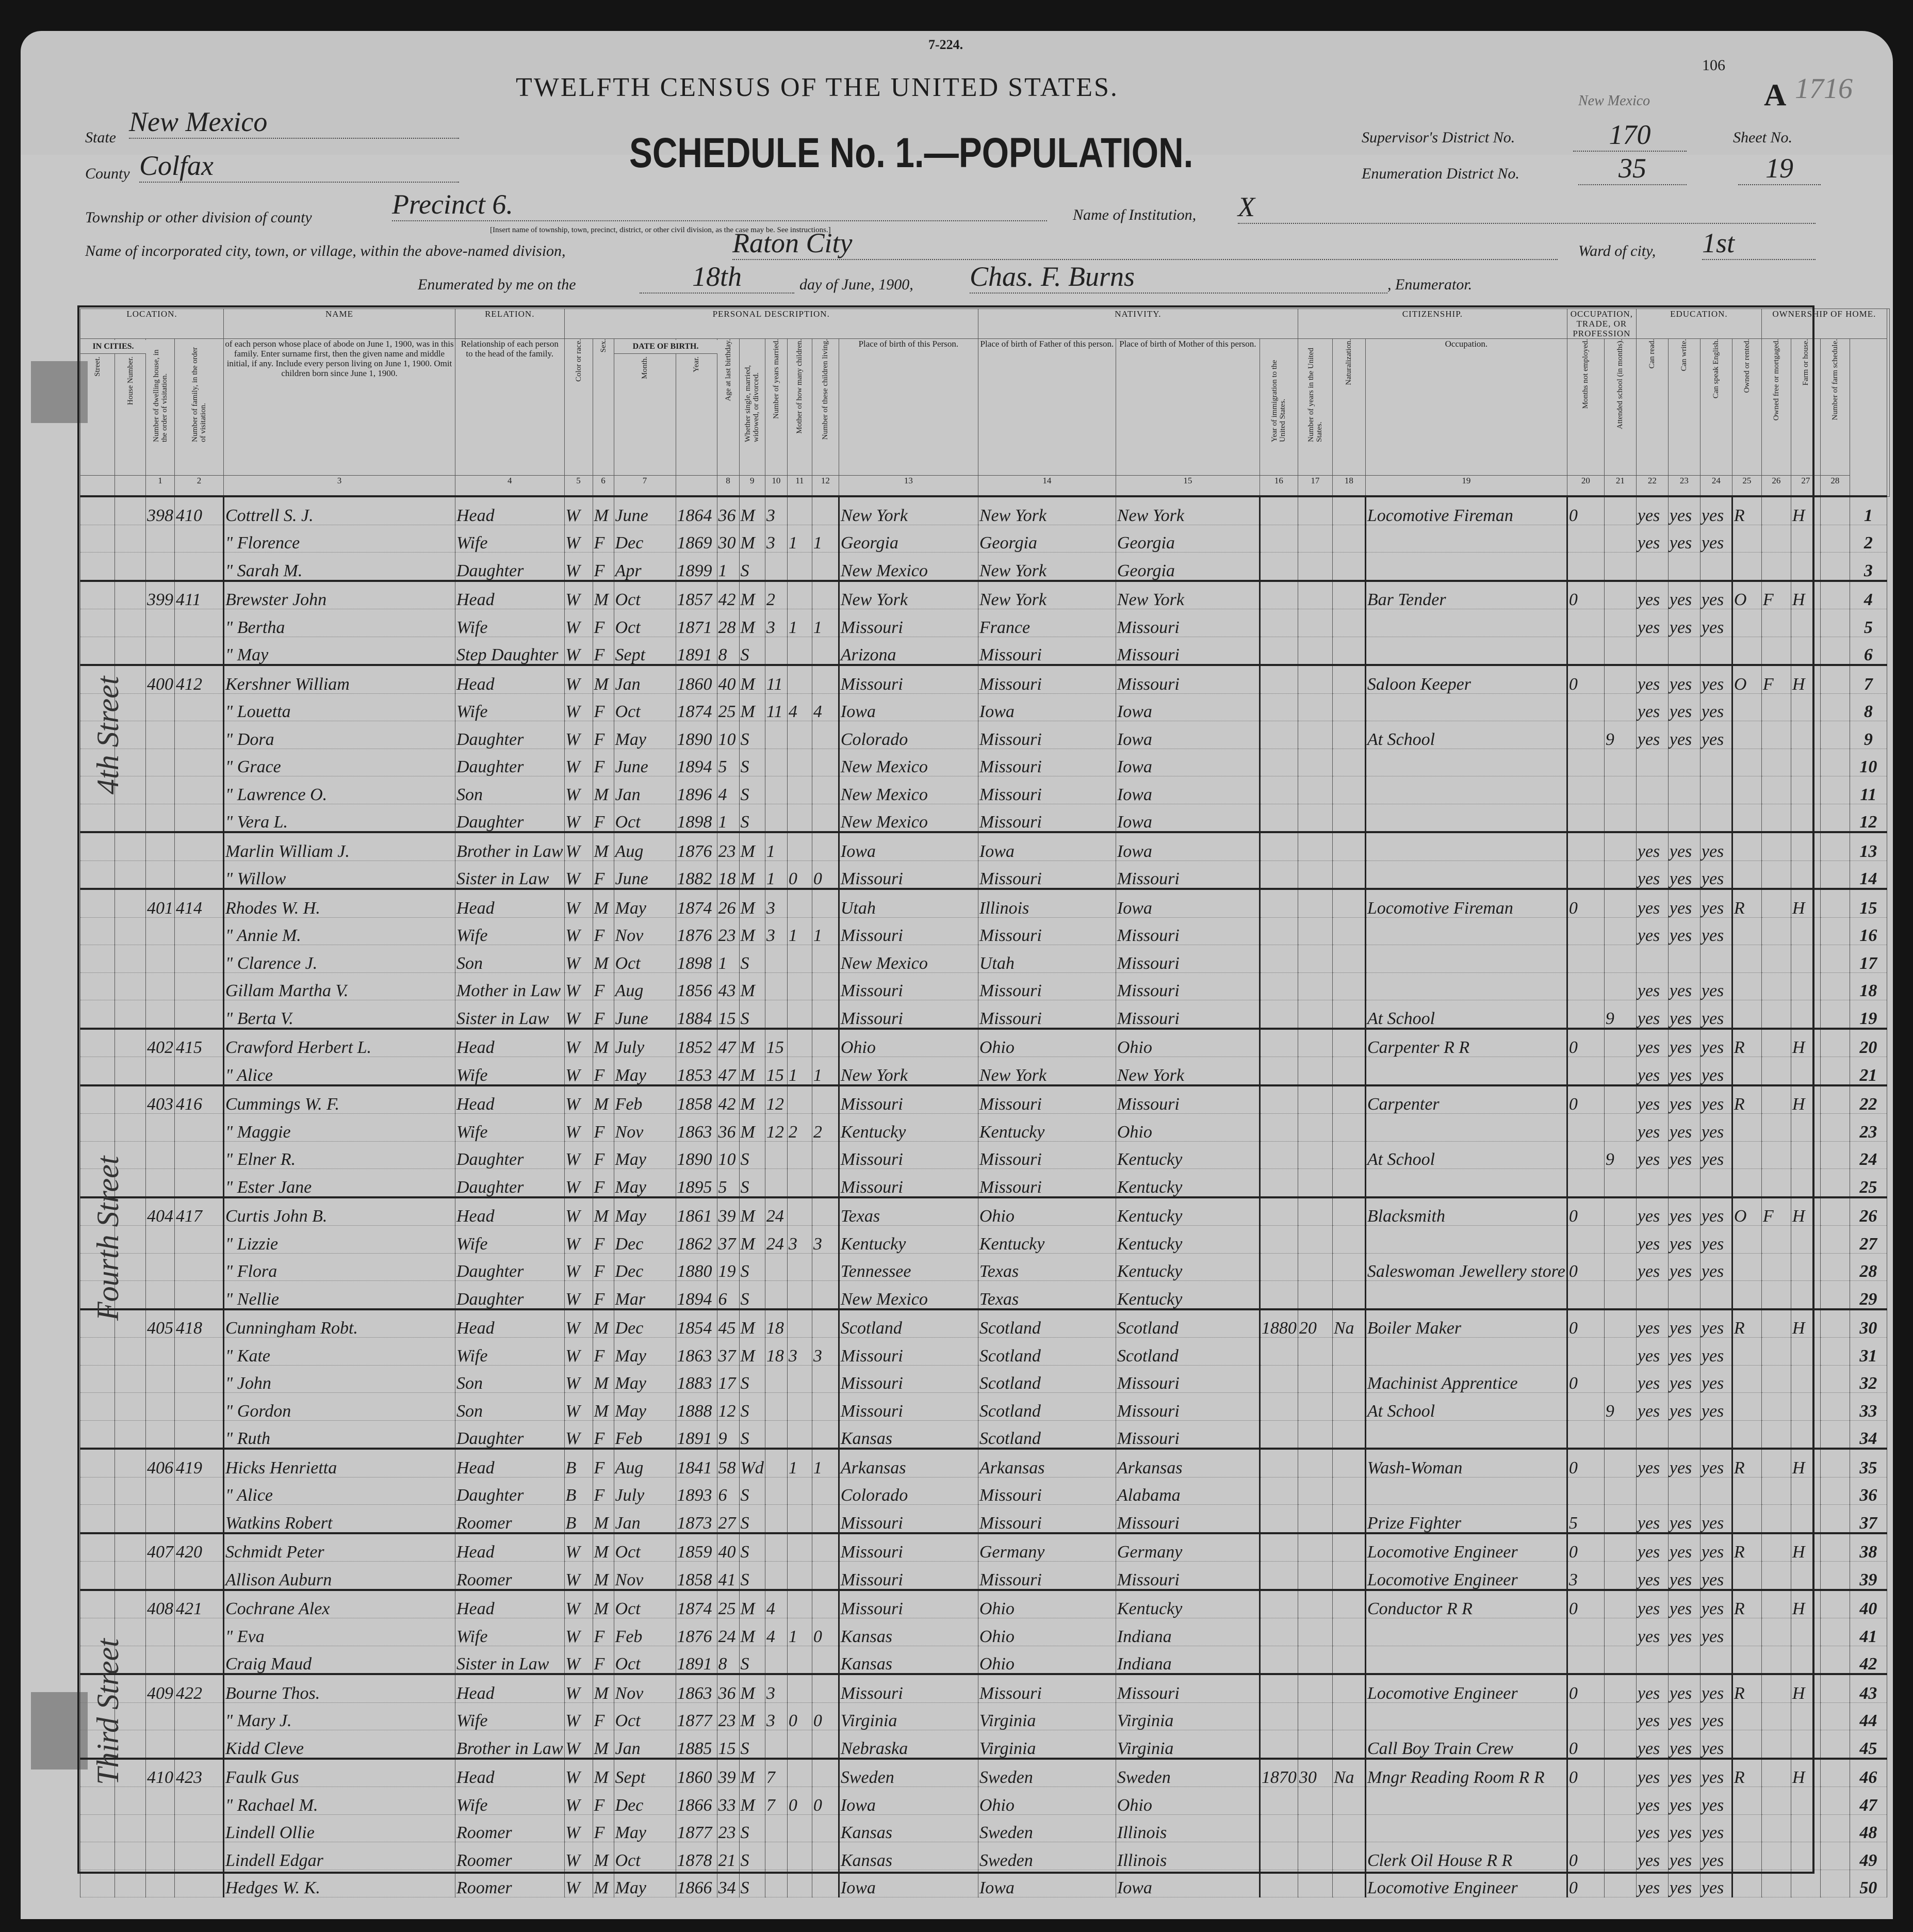 This screenshot has width=1913, height=1932. What do you see at coordinates (1653, 931) in the screenshot?
I see `can-read-cell: yes` at bounding box center [1653, 931].